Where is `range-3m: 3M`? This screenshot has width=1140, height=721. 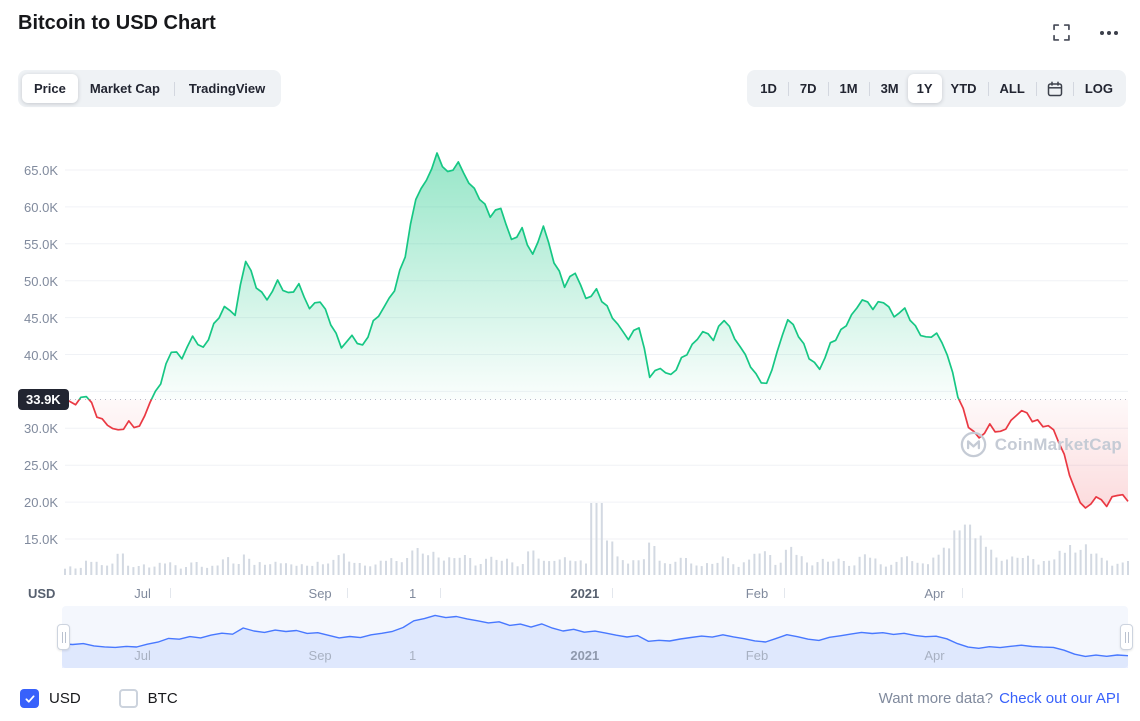
range-3m: 3M is located at coordinates (890, 88).